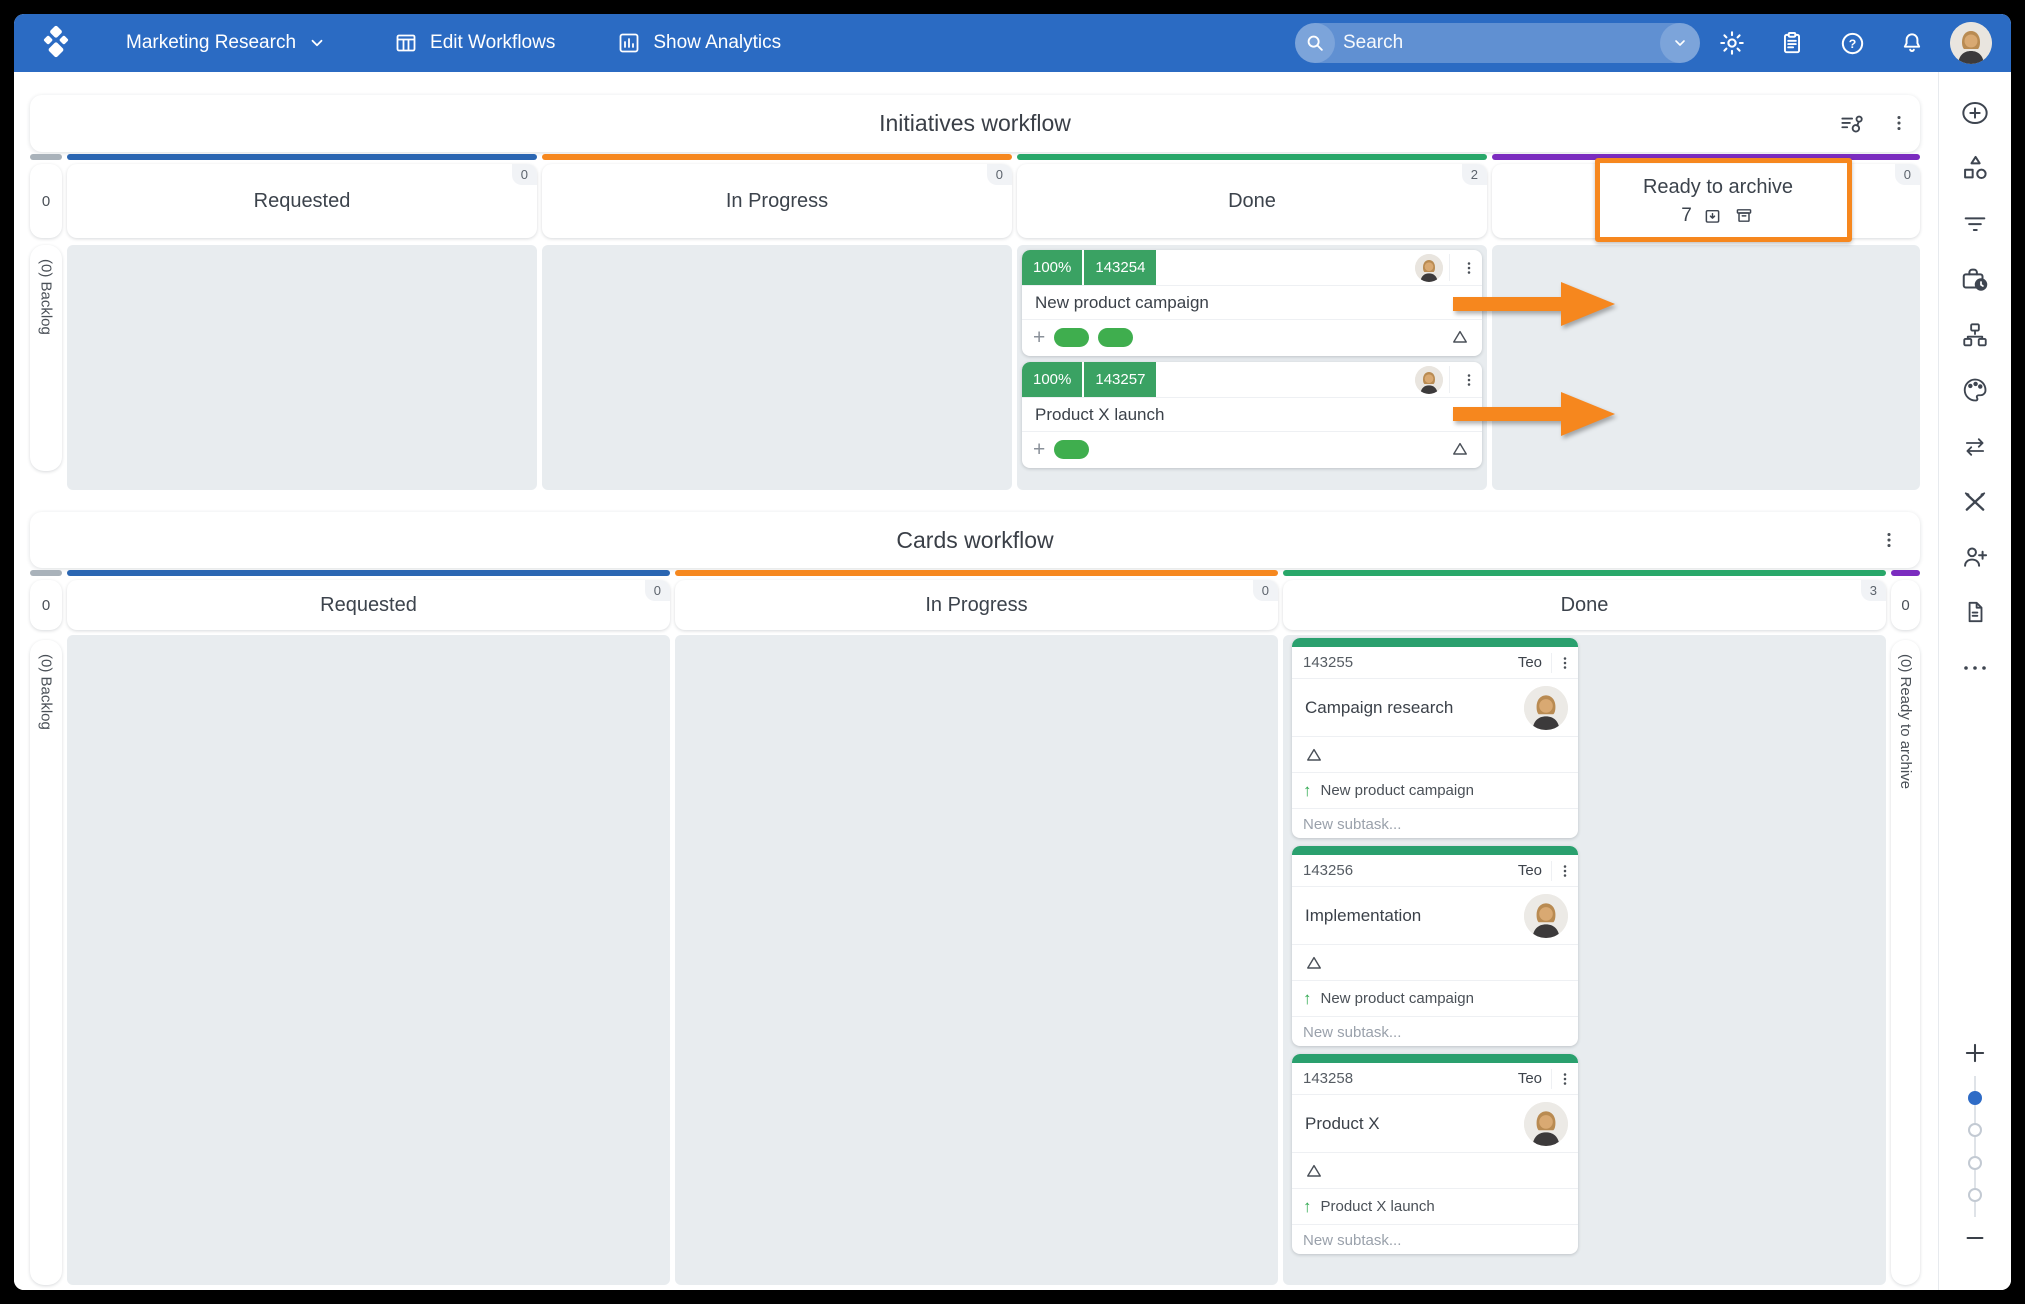 The width and height of the screenshot is (2025, 1304). What do you see at coordinates (46, 962) in the screenshot?
I see `cards-backlog-lane: (0) Backlog` at bounding box center [46, 962].